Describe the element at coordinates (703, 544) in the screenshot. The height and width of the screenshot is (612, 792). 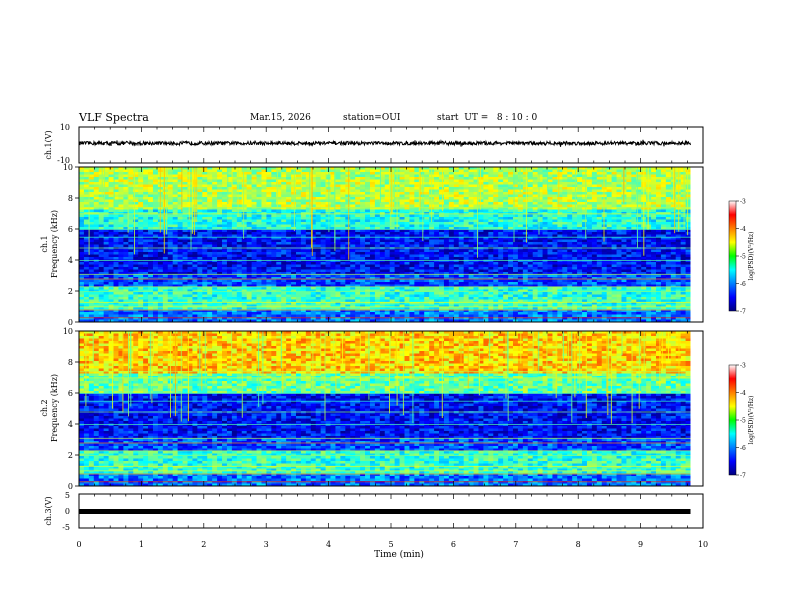
I see `time-tick-label: 10` at that location.